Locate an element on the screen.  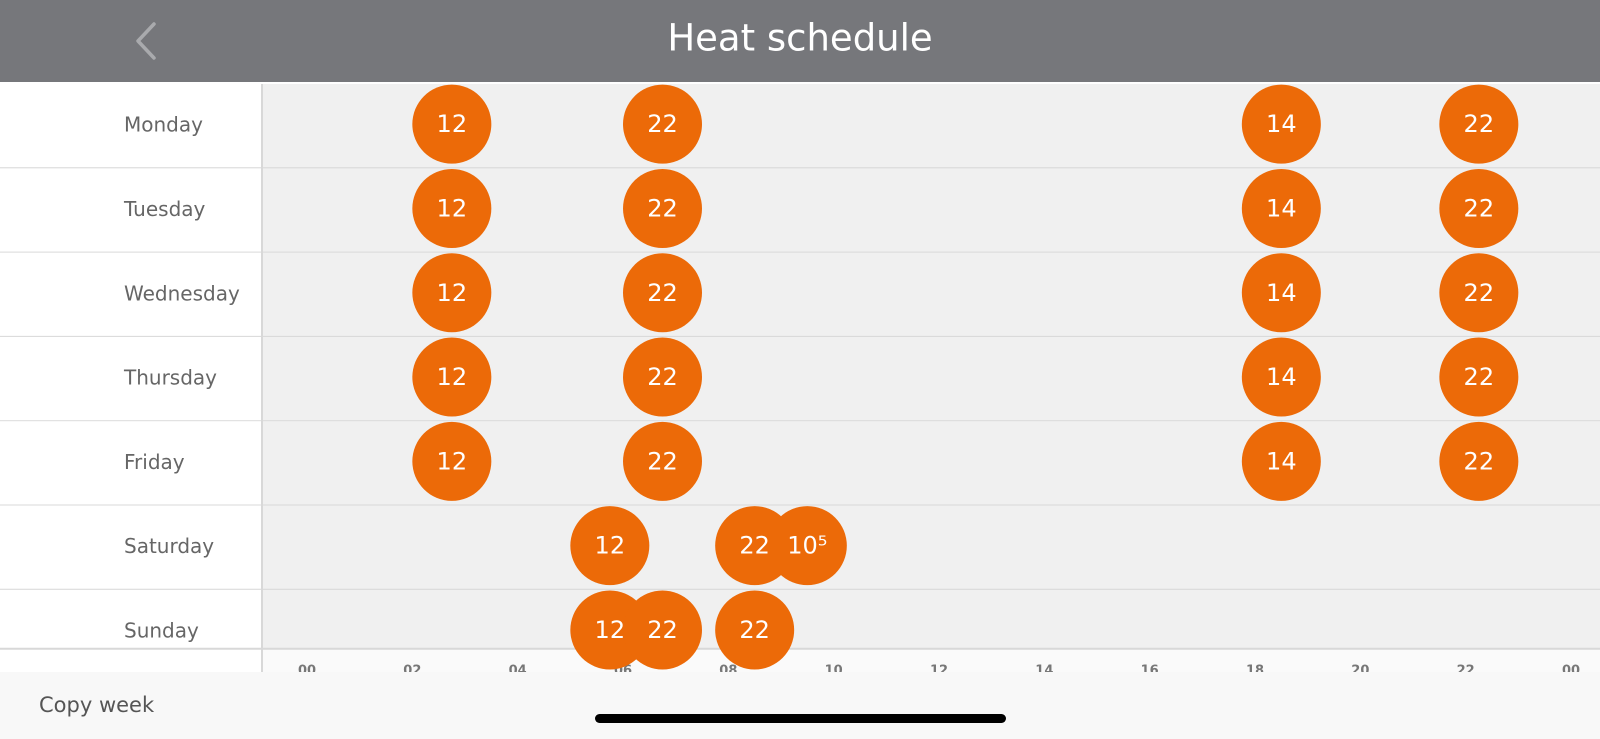
copy-week-button: Copy week is located at coordinates (97, 705).